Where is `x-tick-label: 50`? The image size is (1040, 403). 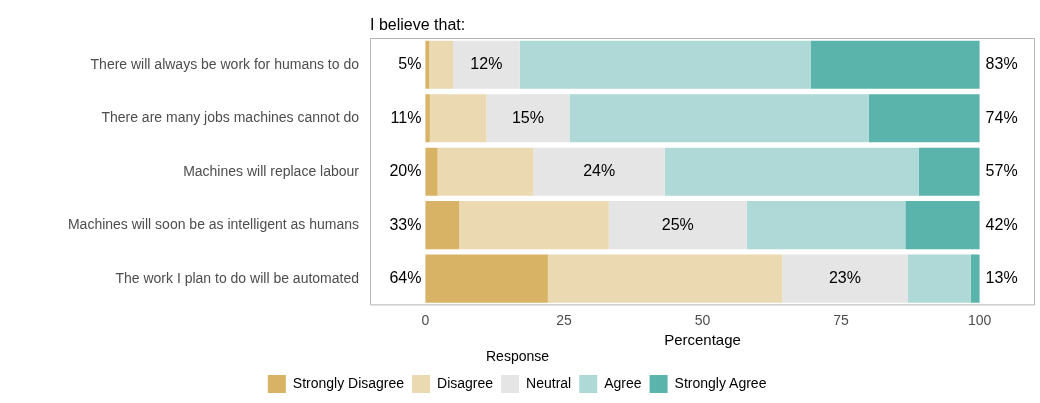
x-tick-label: 50 is located at coordinates (702, 319).